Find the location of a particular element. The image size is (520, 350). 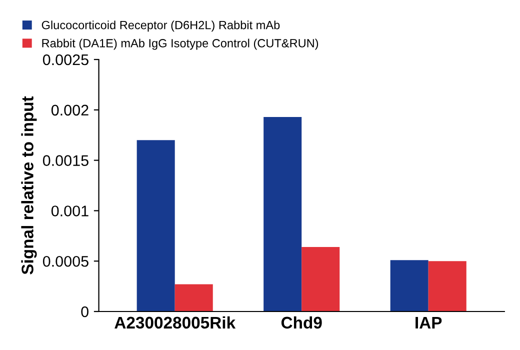

legend-label: Glucocorticoid Receptor (D6H2L) Rabbit mAb is located at coordinates (161, 26).